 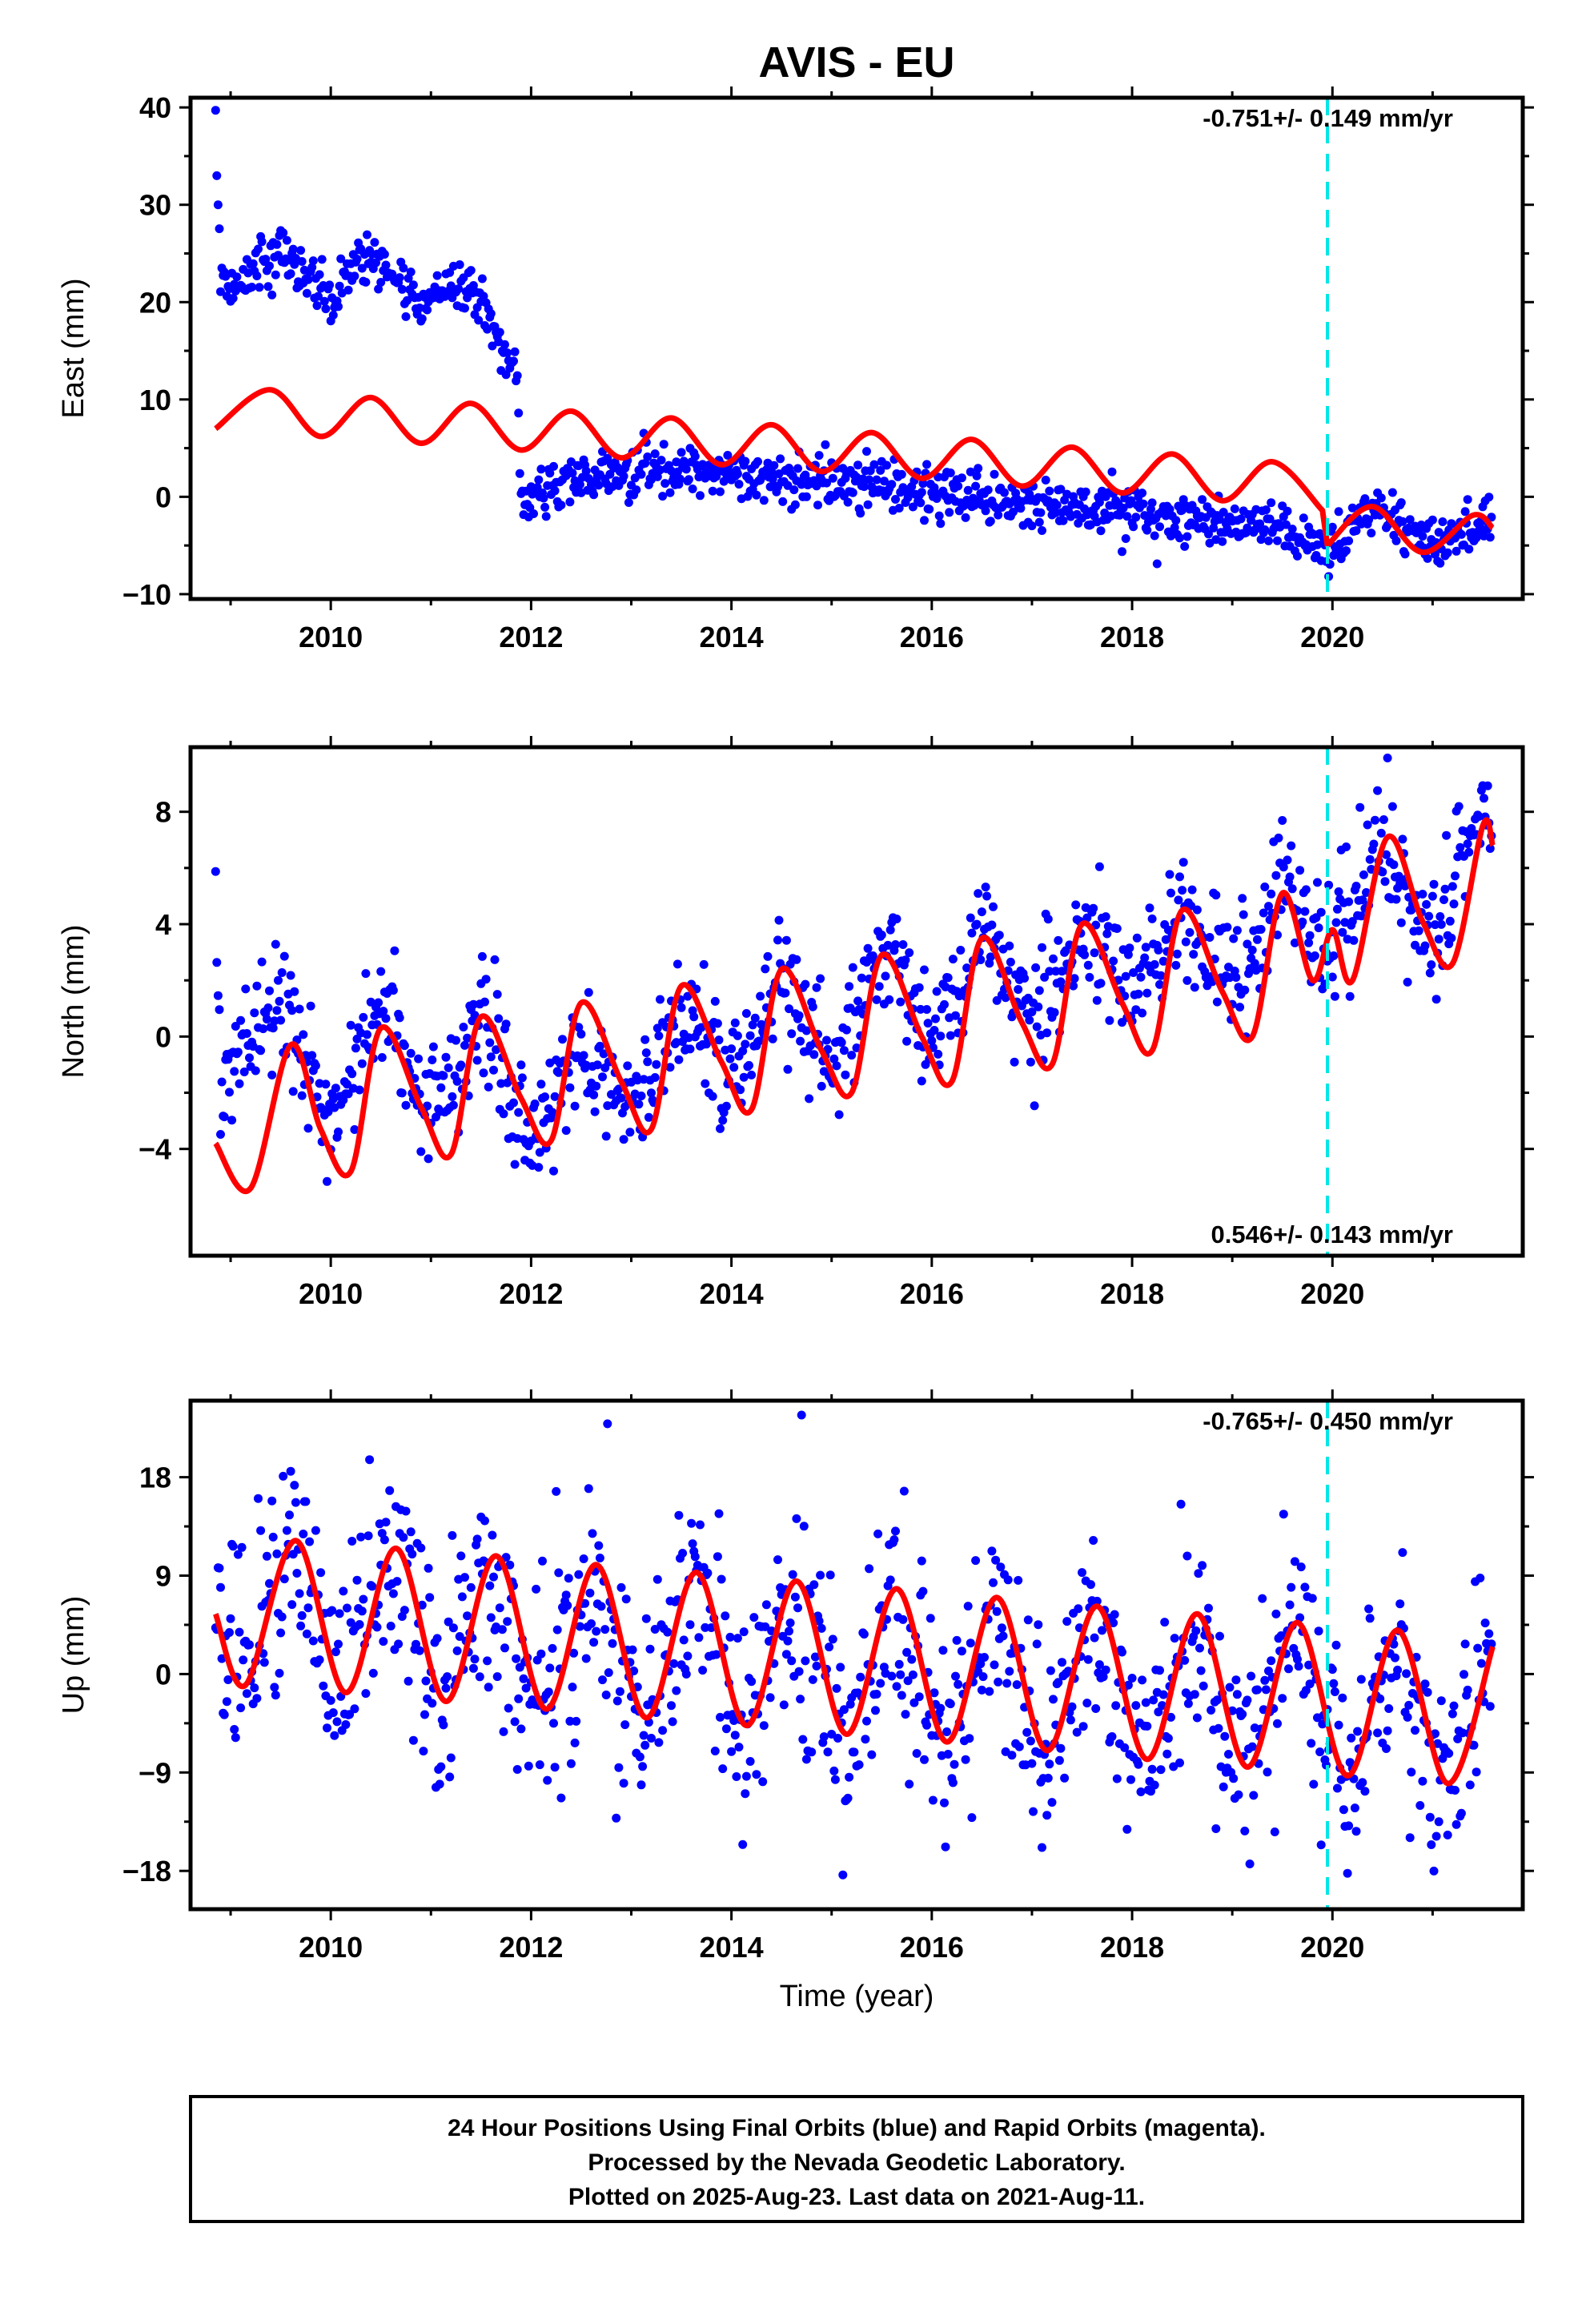 I want to click on north-y-axis-label: North (mm), so click(x=74, y=1001).